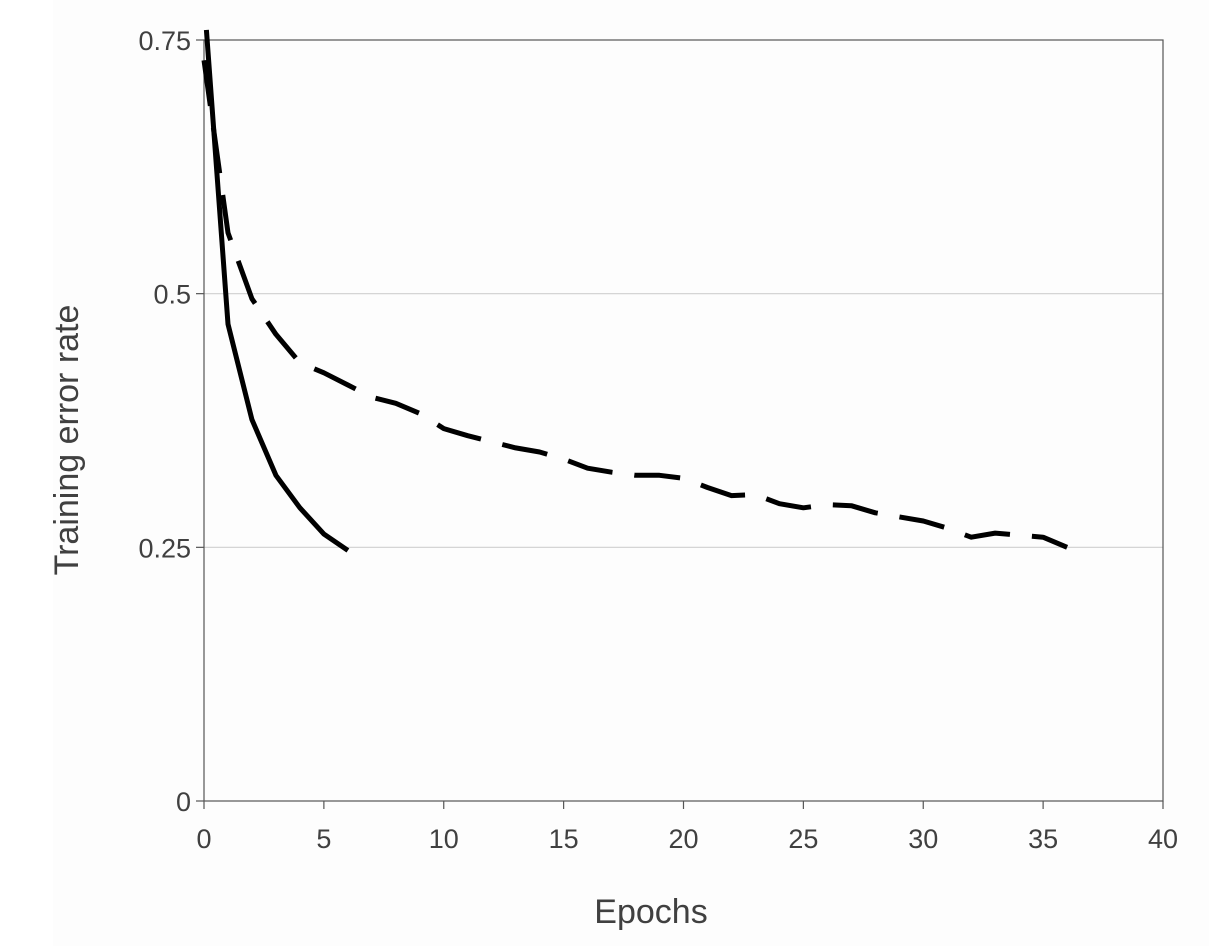 Image resolution: width=1209 pixels, height=946 pixels. Describe the element at coordinates (923, 839) in the screenshot. I see `x-tick-label: 30` at that location.